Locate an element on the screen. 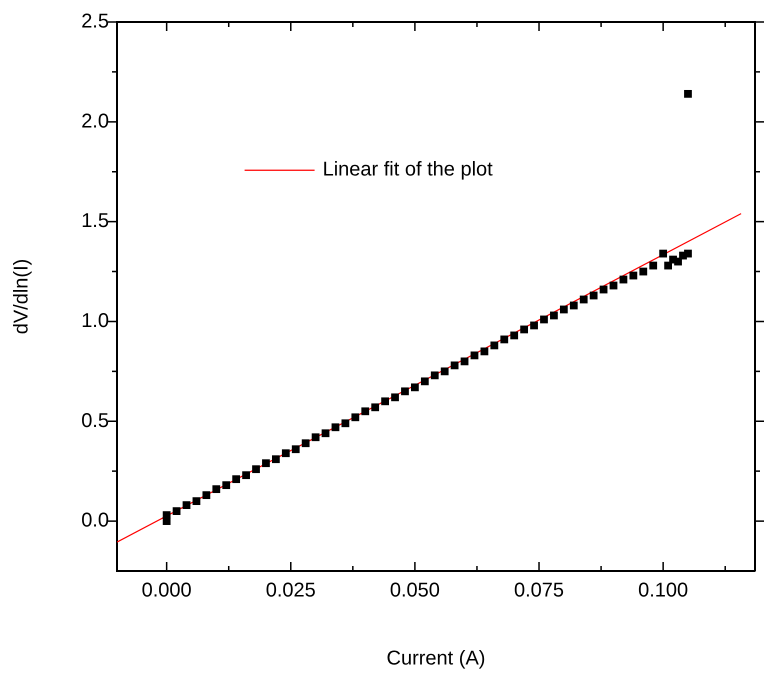 This screenshot has width=767, height=675. y-tick-label: 0.0 is located at coordinates (95, 521).